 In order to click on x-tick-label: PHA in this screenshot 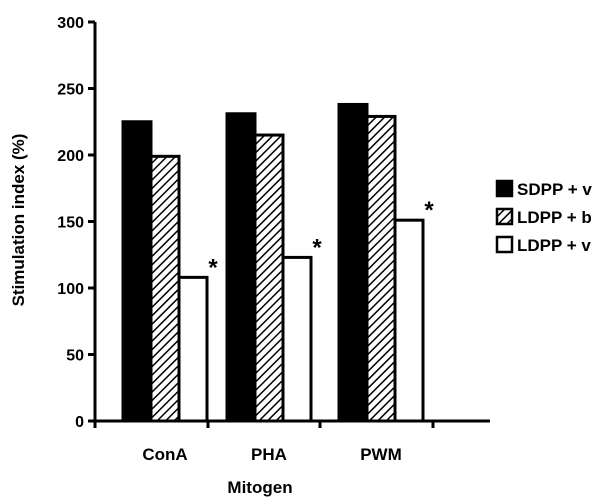, I will do `click(269, 454)`.